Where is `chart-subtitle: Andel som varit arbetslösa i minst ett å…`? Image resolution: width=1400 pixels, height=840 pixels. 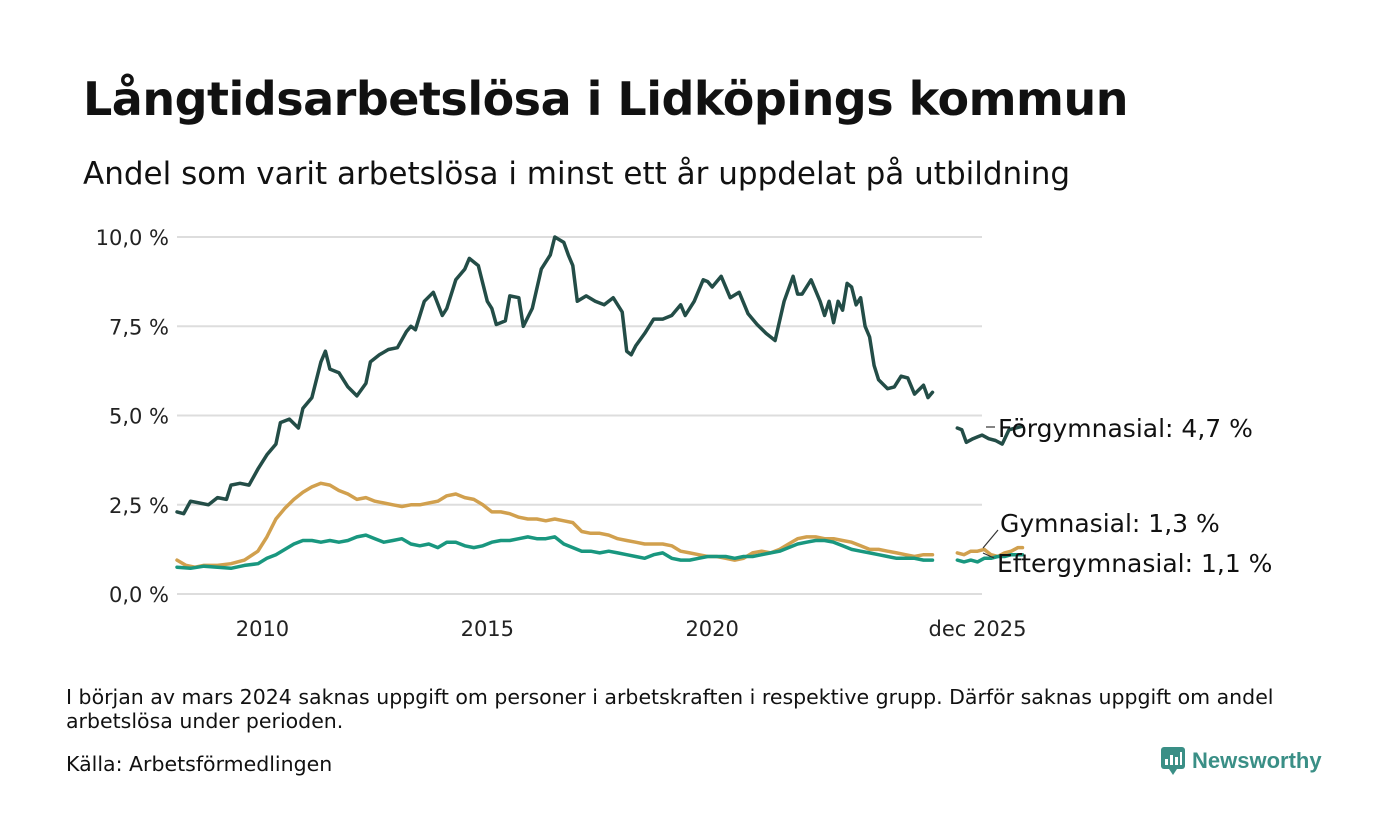 chart-subtitle: Andel som varit arbetslösa i minst ett å… is located at coordinates (577, 174).